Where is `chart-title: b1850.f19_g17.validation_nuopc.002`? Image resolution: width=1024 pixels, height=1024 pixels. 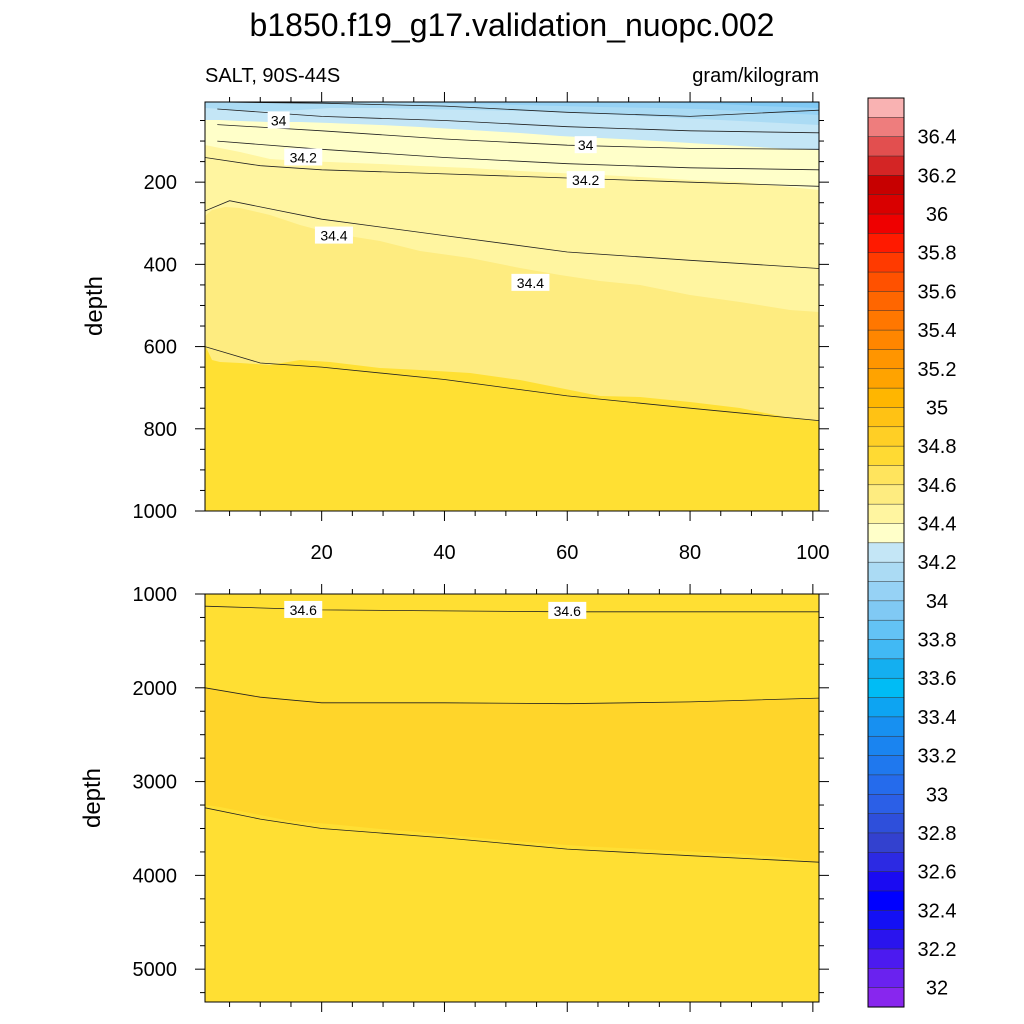
chart-title: b1850.f19_g17.validation_nuopc.002 is located at coordinates (512, 25).